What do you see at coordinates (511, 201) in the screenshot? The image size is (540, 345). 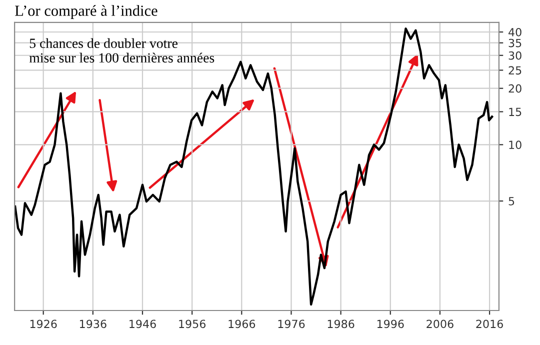 I see `y-tick-label: 5` at bounding box center [511, 201].